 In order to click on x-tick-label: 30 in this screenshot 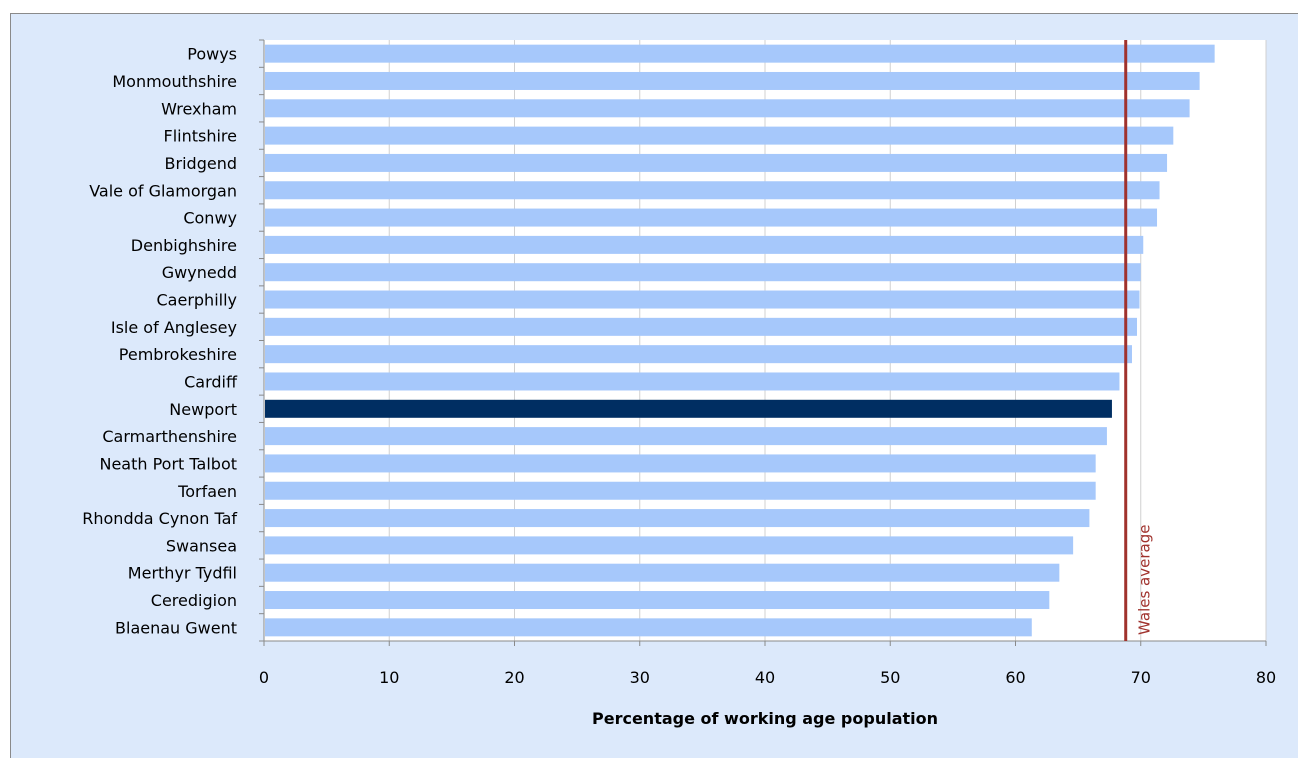, I will do `click(640, 677)`.